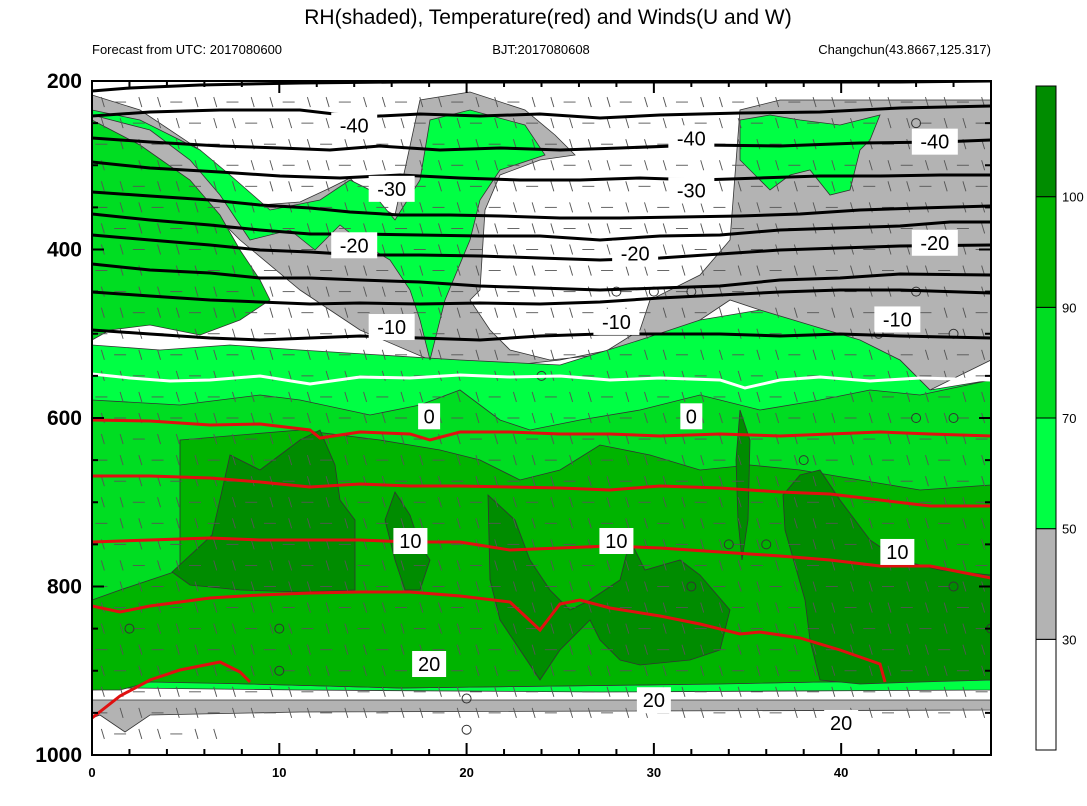 The image size is (1087, 806). What do you see at coordinates (934, 143) in the screenshot?
I see `contour-label-text: -40` at bounding box center [934, 143].